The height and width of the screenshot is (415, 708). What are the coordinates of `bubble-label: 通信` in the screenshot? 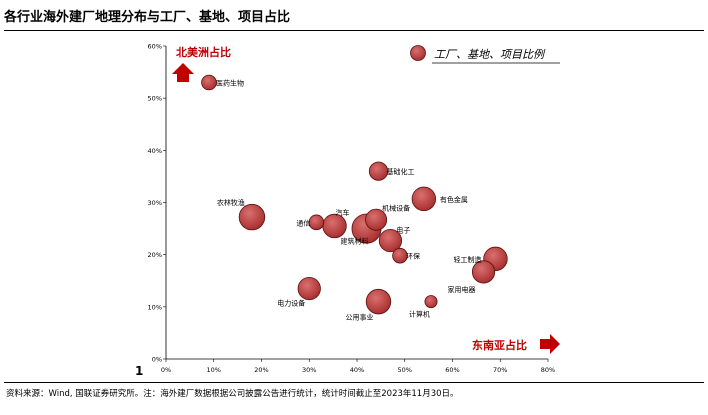 It's located at (303, 222).